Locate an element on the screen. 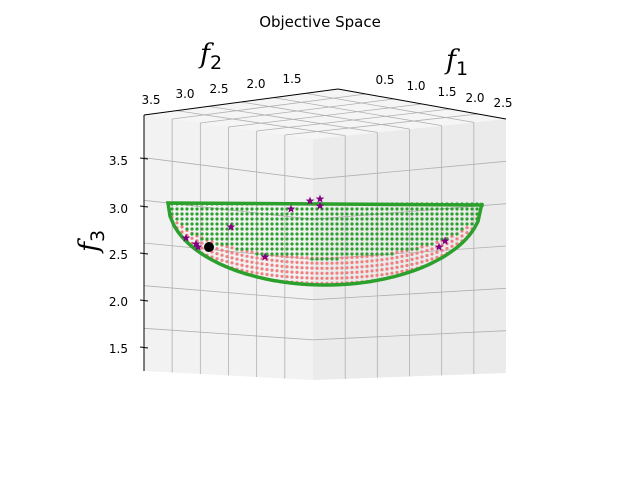 The height and width of the screenshot is (480, 640). star-point is located at coordinates (186, 237).